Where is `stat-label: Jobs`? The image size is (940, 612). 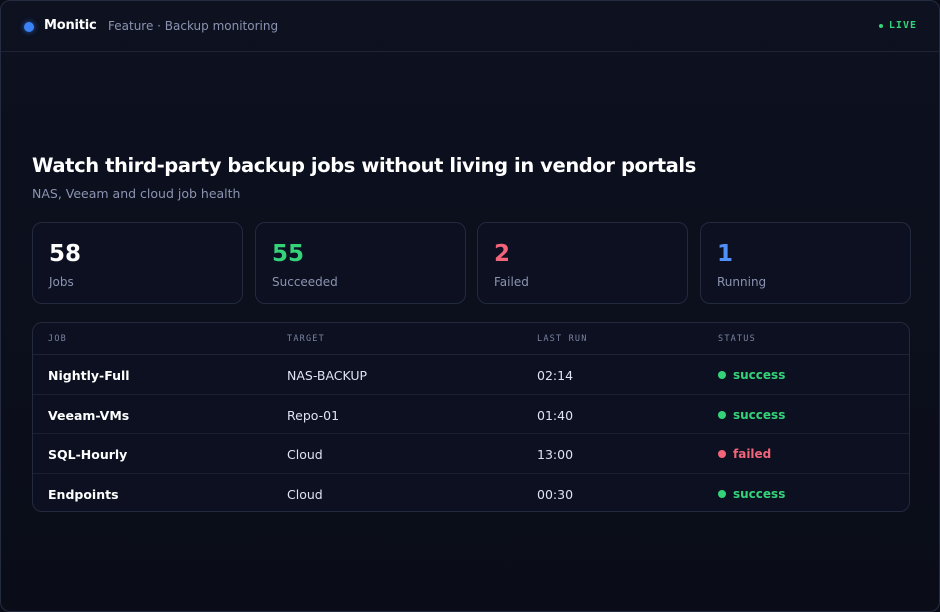 stat-label: Jobs is located at coordinates (61, 282).